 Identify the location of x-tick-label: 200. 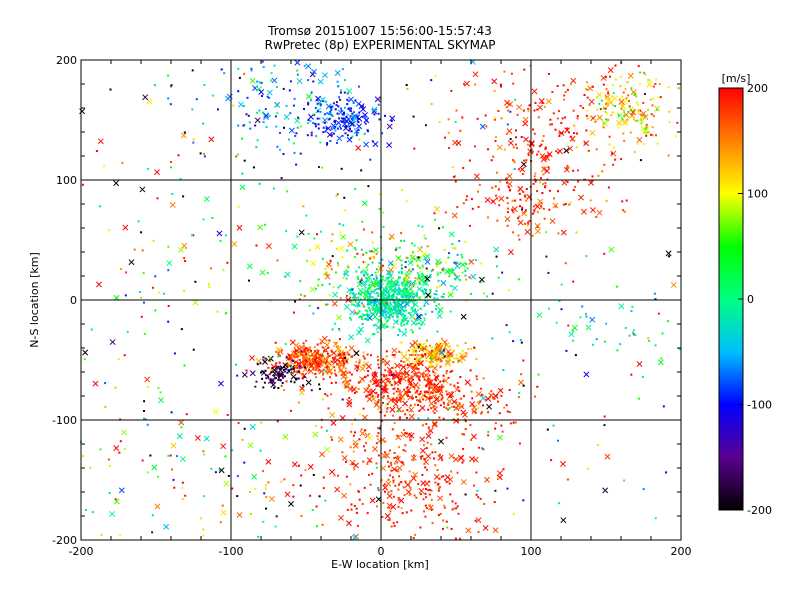
(681, 551).